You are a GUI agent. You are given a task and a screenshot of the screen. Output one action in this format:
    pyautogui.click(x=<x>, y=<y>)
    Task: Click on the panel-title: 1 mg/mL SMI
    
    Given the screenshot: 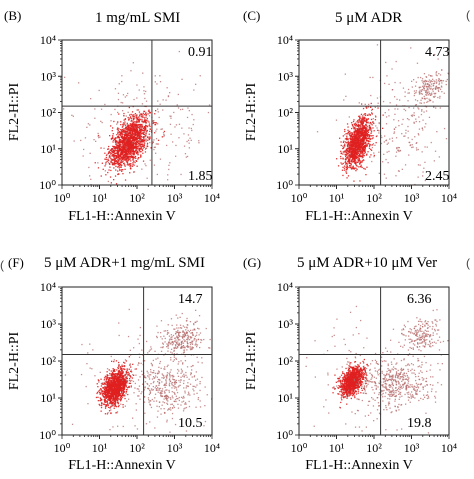 What is the action you would take?
    pyautogui.click(x=137, y=18)
    